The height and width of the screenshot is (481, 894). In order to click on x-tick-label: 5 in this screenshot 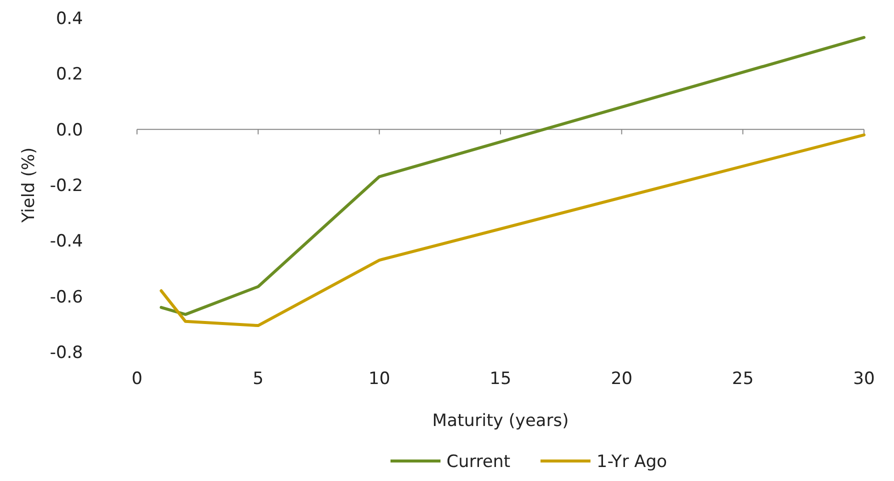, I will do `click(258, 379)`.